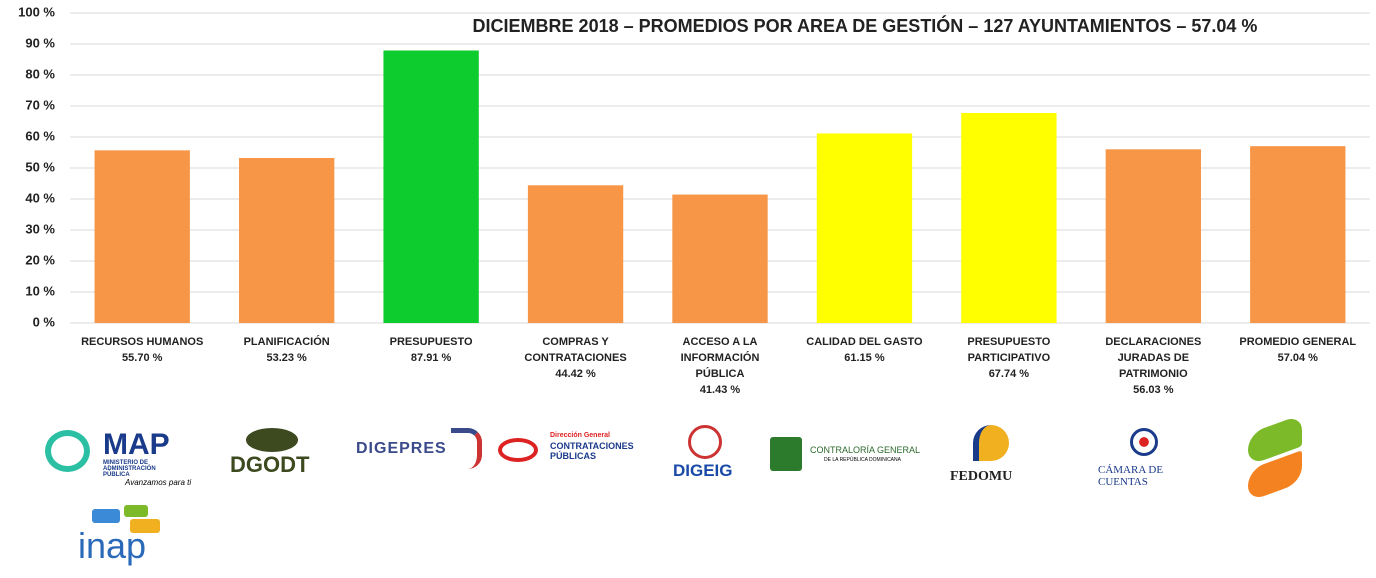  Describe the element at coordinates (36, 11) in the screenshot. I see `y-tick-label: 100 %` at that location.